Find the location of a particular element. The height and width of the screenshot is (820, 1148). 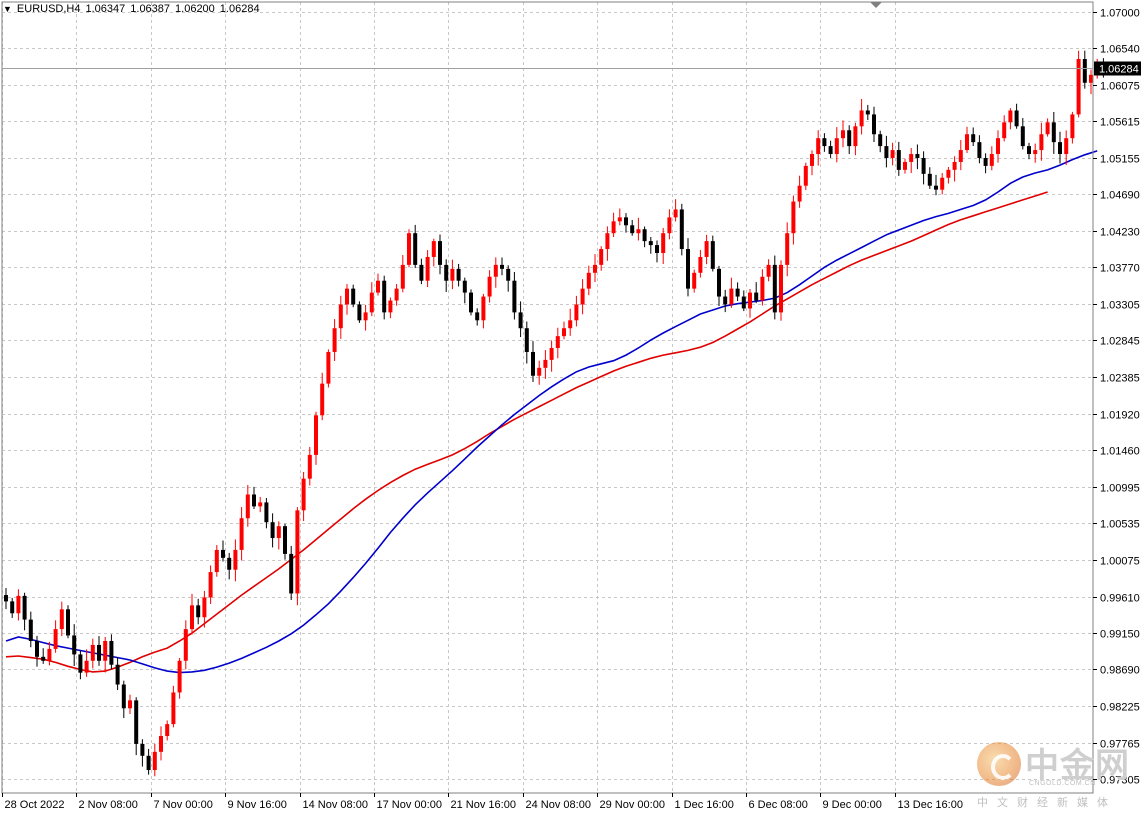

x-tick-label: 17 Nov 00:00 is located at coordinates (409, 805).